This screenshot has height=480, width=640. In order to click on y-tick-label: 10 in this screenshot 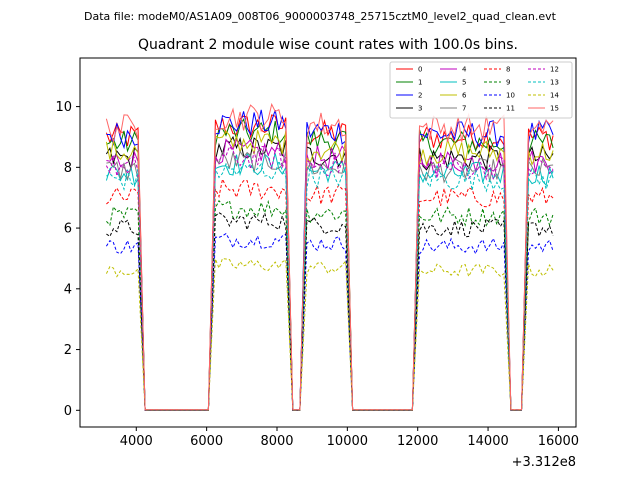, I will do `click(63, 107)`.